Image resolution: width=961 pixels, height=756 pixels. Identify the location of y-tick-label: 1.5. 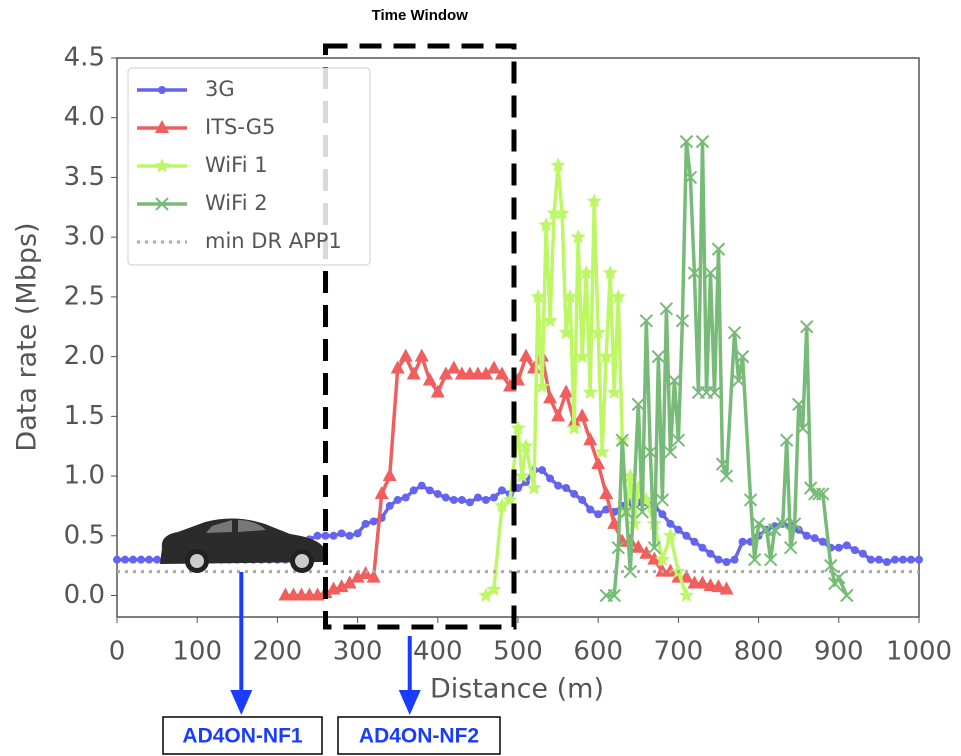
(84, 416).